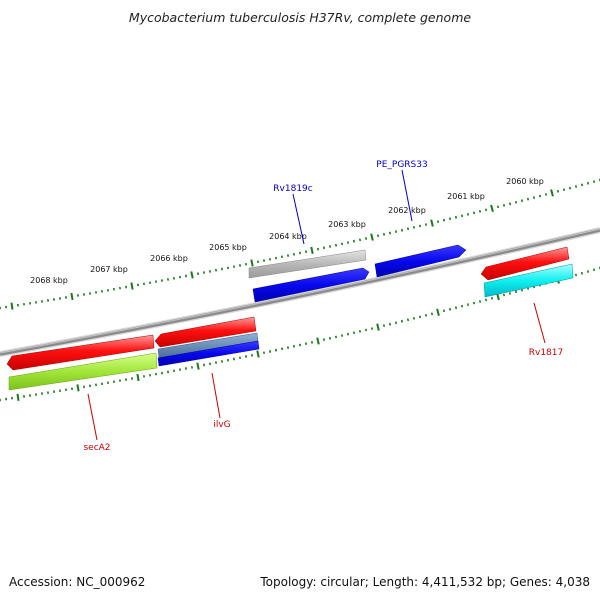 This screenshot has width=600, height=600. Describe the element at coordinates (466, 196) in the screenshot. I see `ruler-label: 2061 kbp` at that location.